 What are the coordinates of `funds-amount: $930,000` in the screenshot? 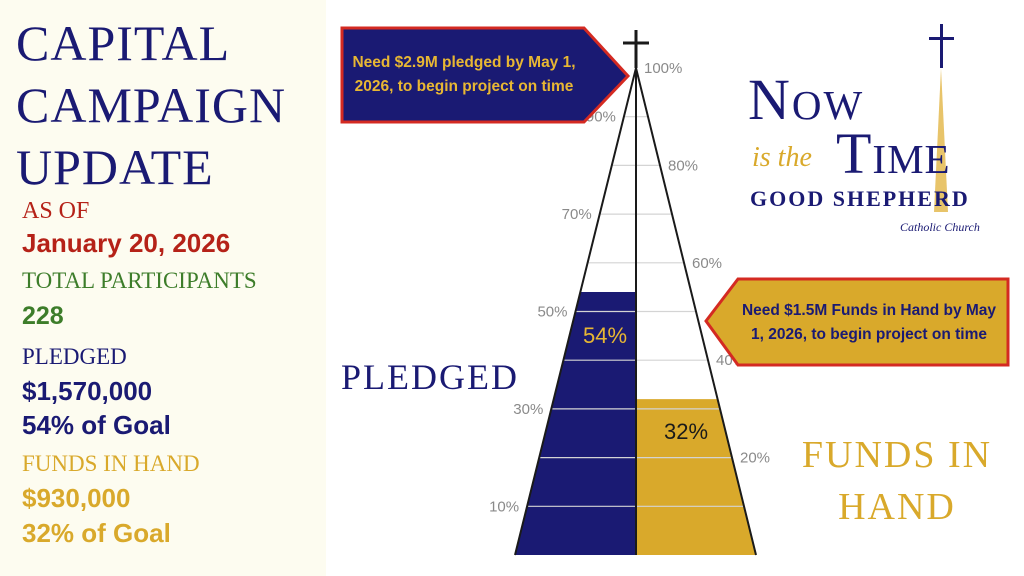 It's located at (76, 498).